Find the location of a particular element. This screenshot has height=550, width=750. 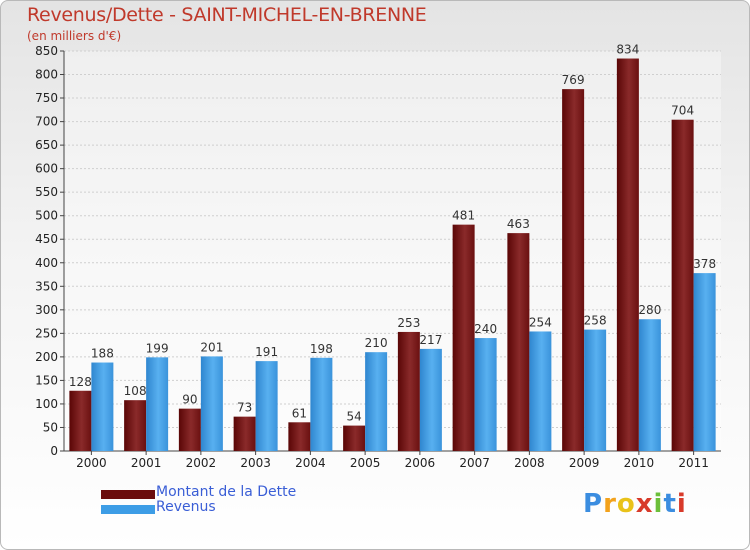

data-label-revenus: 188 is located at coordinates (102, 354).